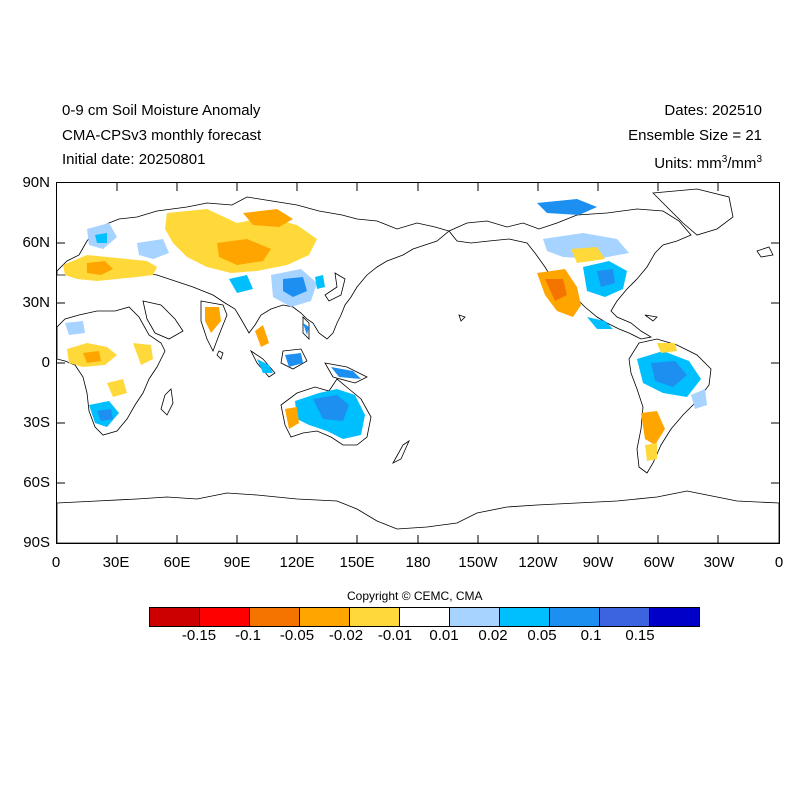 Image resolution: width=800 pixels, height=800 pixels. Describe the element at coordinates (395, 635) in the screenshot. I see `colorbar-label: -0.01` at that location.